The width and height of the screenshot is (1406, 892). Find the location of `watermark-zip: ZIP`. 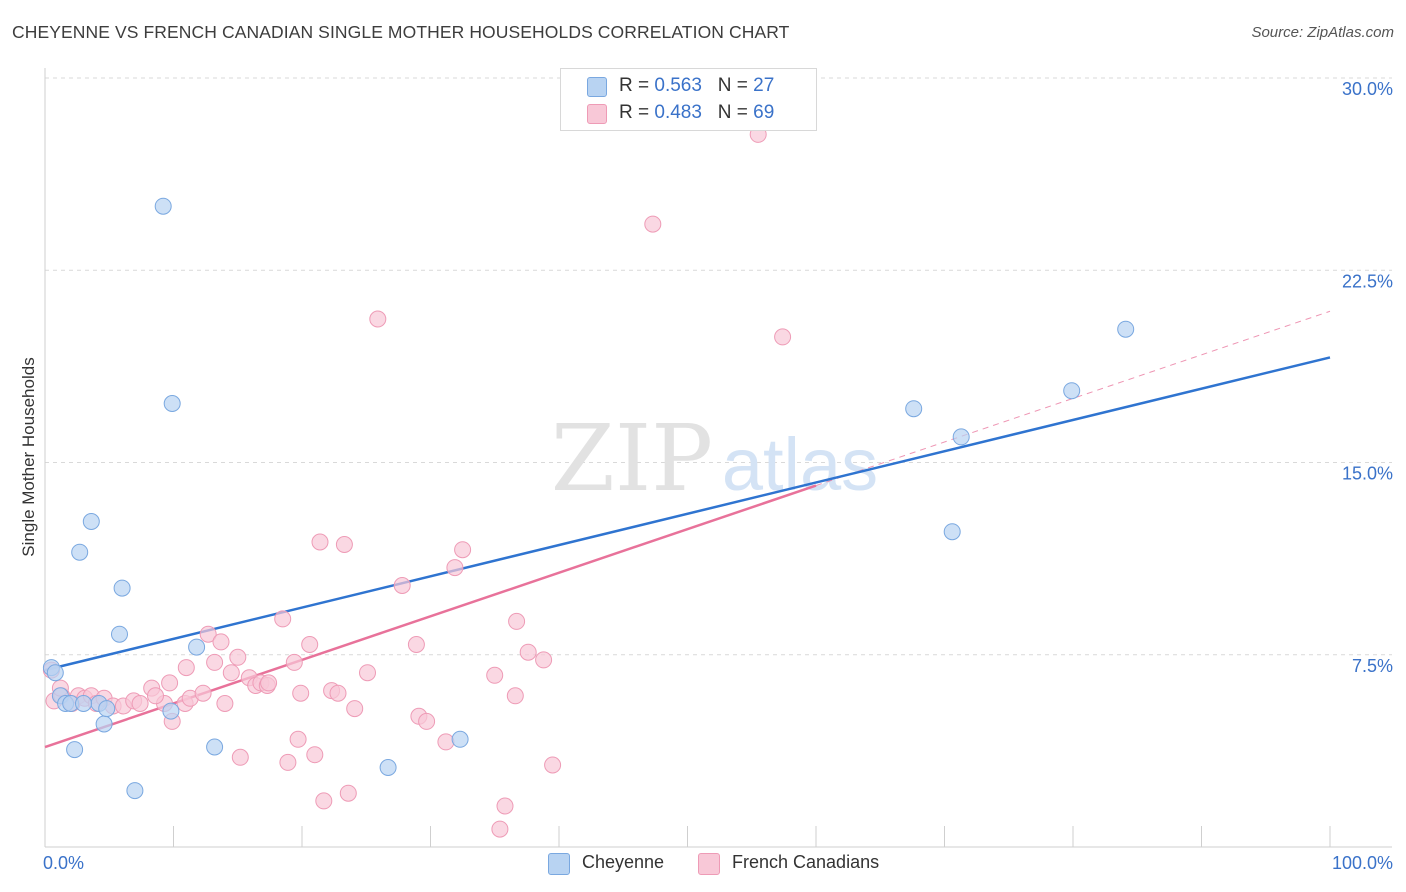

watermark-zip: ZIP is located at coordinates (632, 458).